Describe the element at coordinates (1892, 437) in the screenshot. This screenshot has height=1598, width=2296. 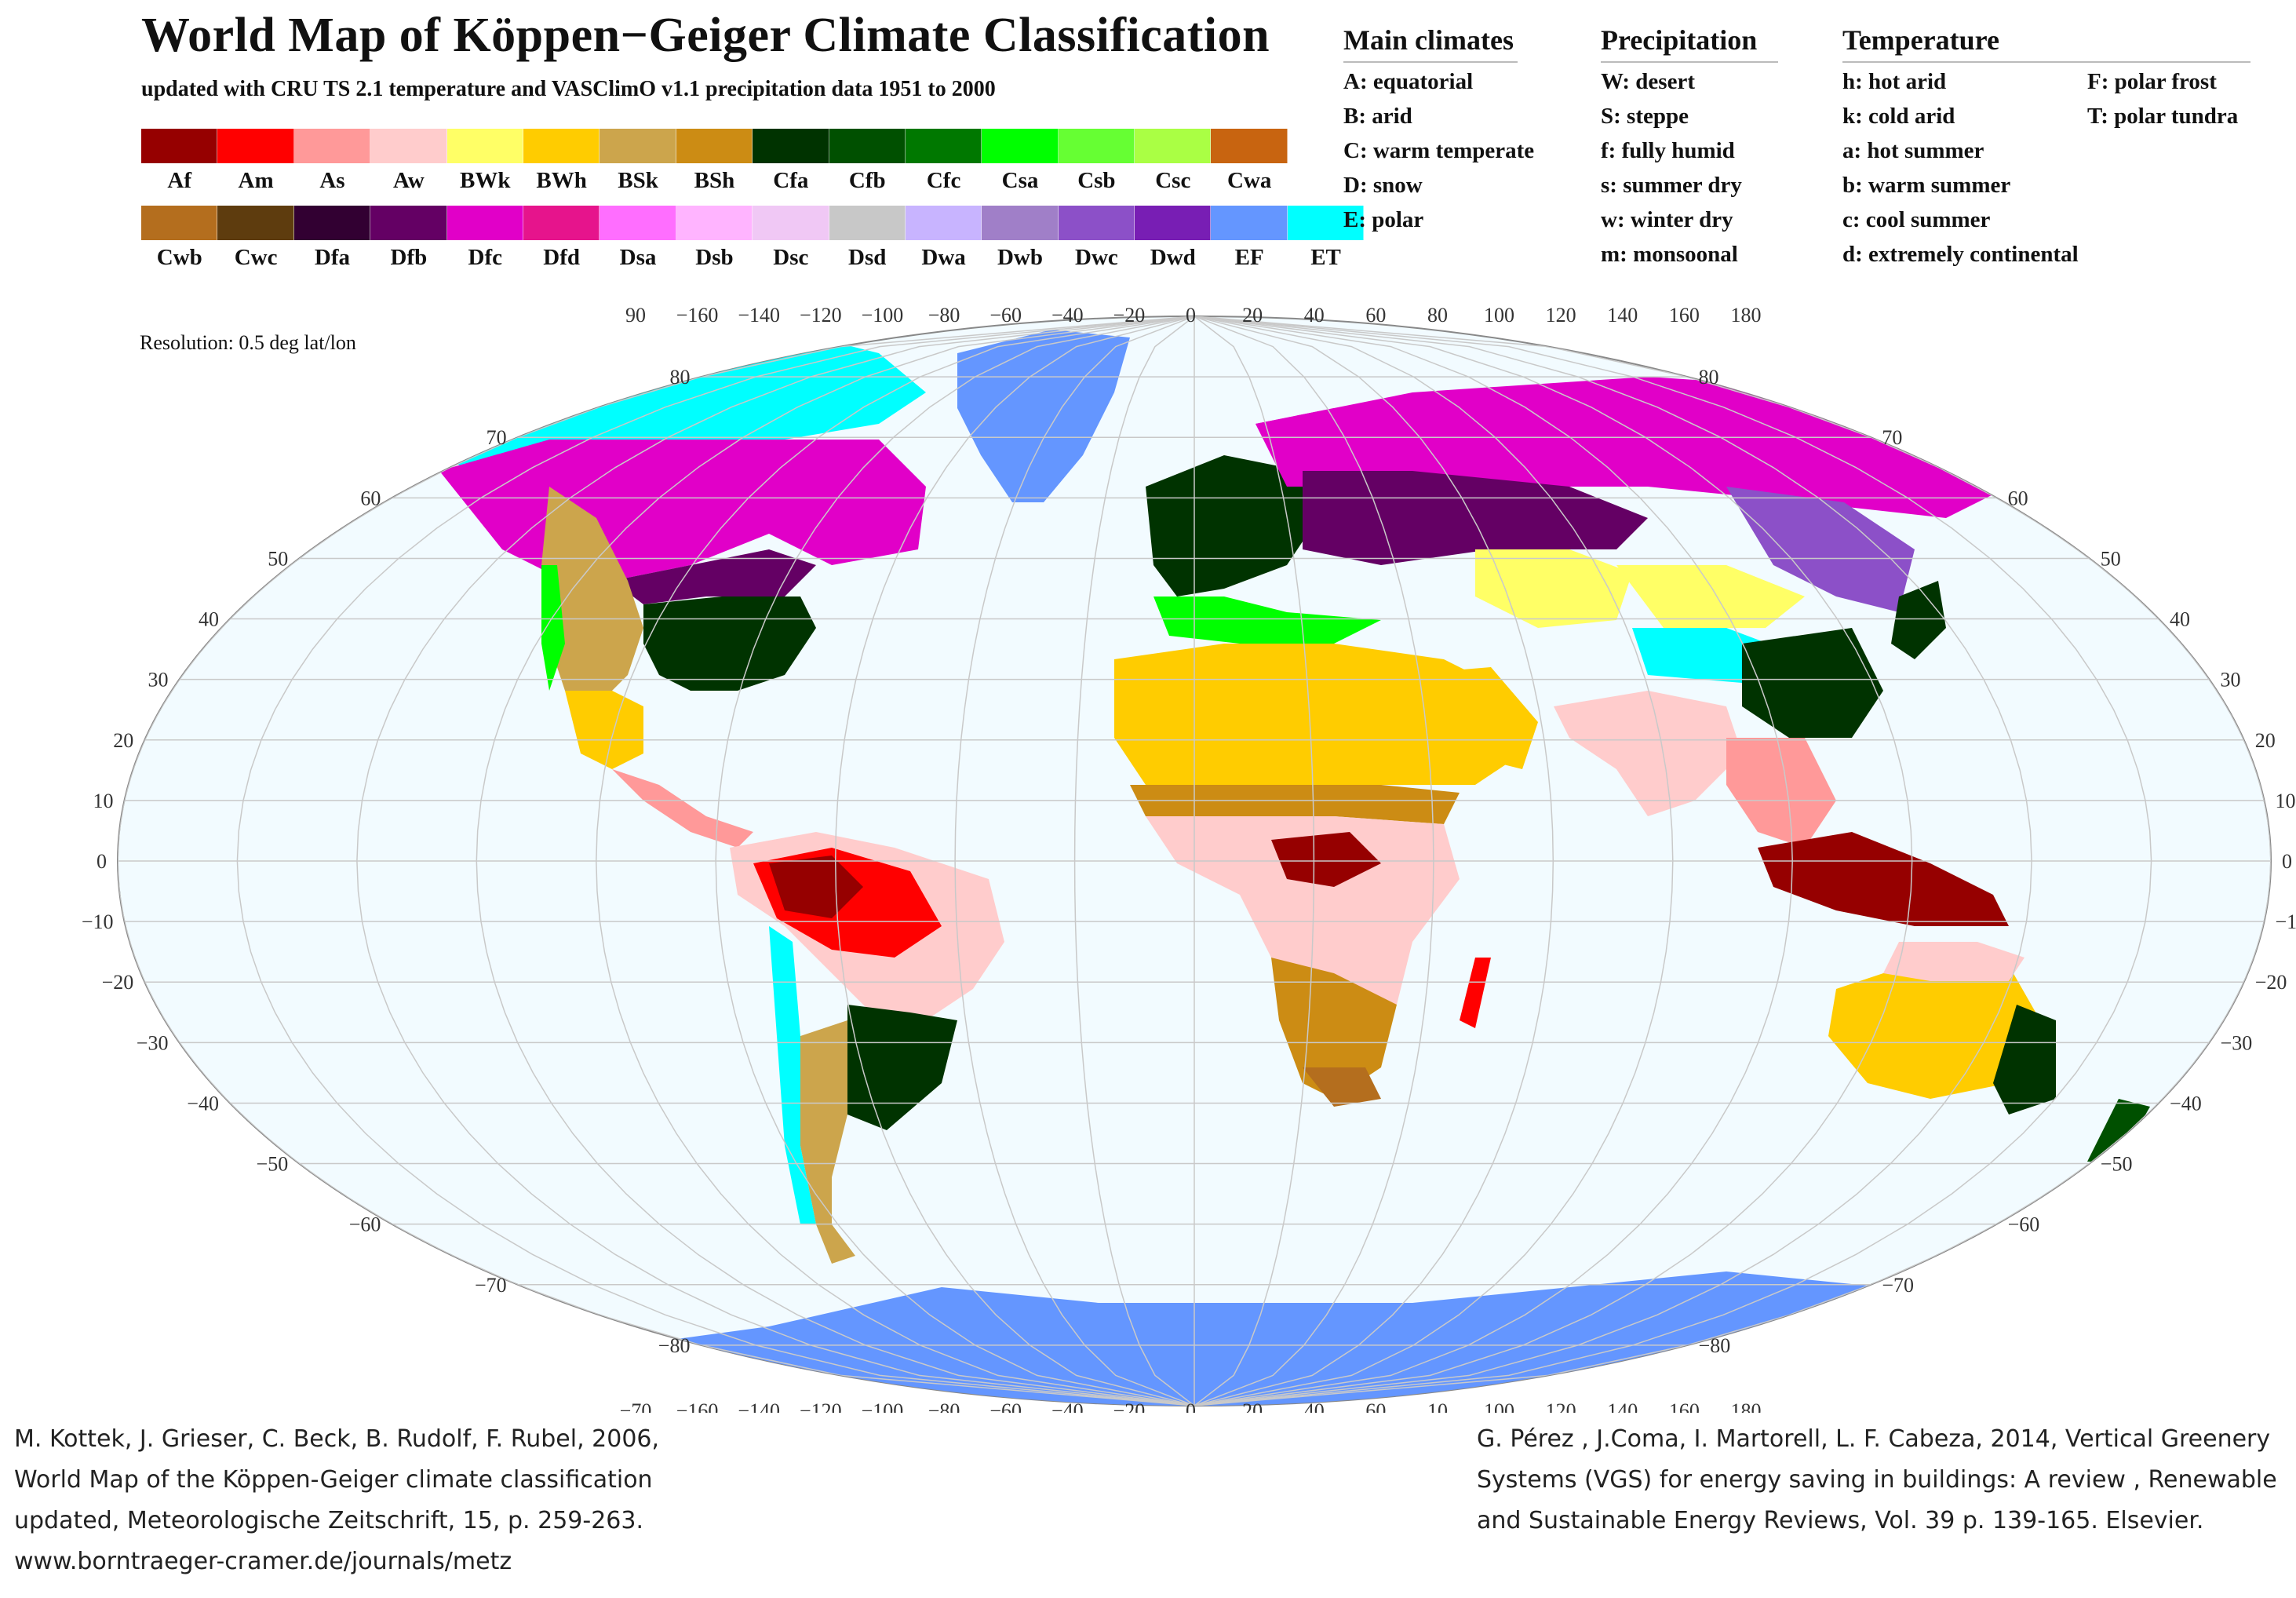
I see `lat-tick-right: 70` at that location.